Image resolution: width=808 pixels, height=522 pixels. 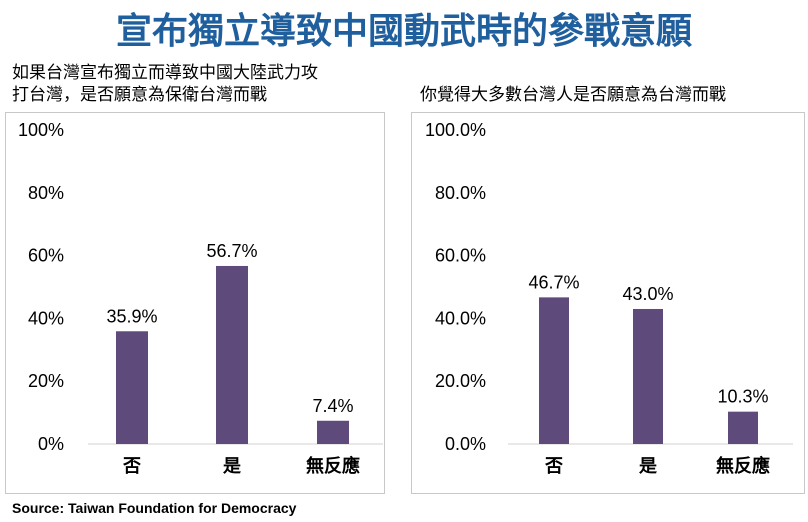 I want to click on y-tick-label: 80.0%, so click(x=460, y=193).